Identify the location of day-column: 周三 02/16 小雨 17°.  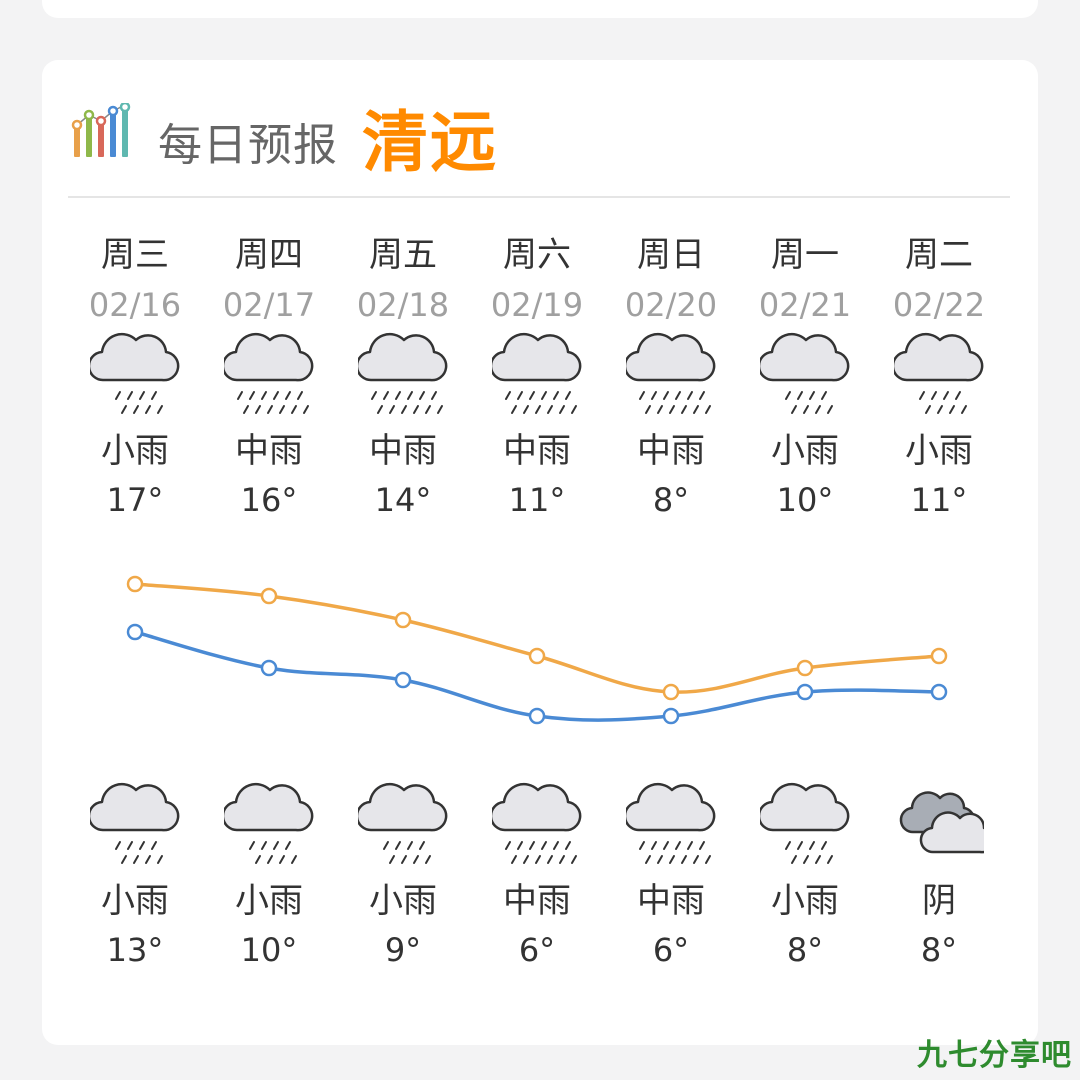
(135, 377).